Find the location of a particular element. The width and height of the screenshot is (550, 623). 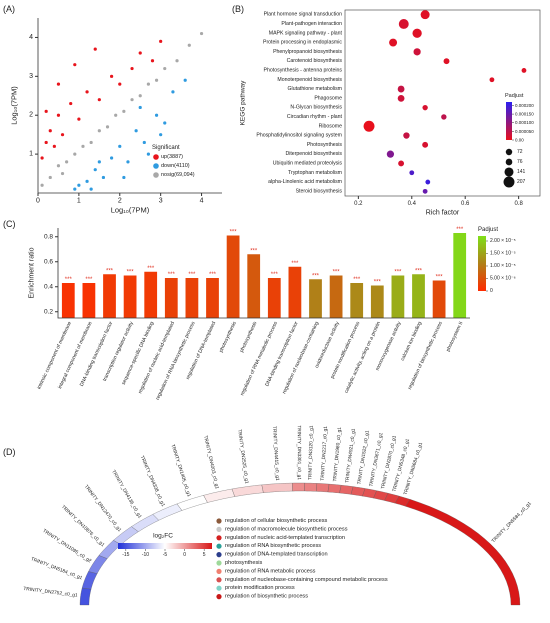

colorbar-tick-label: 5.00 × 10⁻⁶ is located at coordinates (503, 279).